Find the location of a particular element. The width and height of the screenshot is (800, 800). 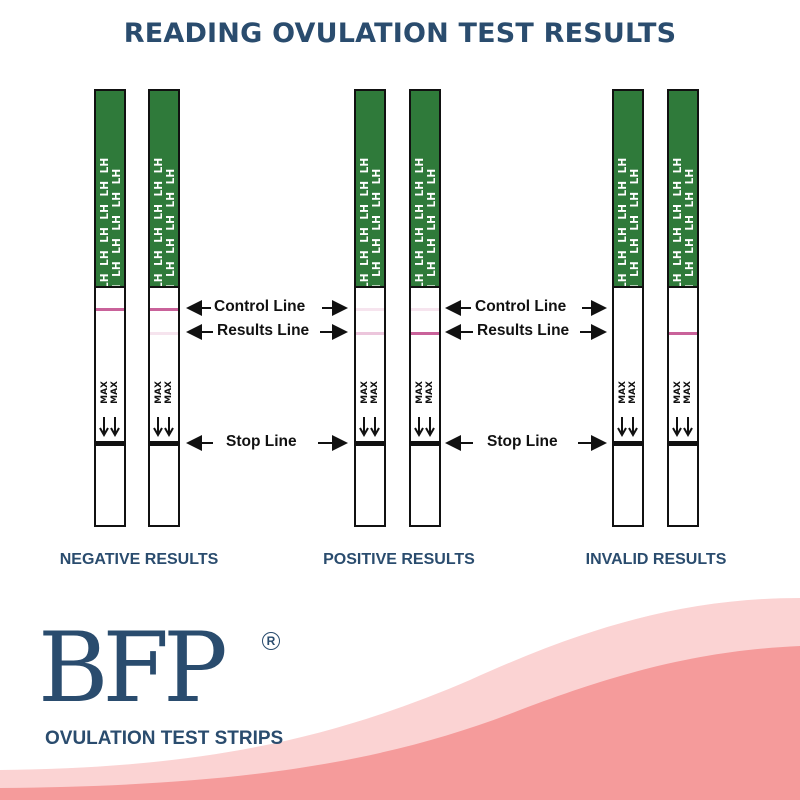

control-line-label-left: Control Line is located at coordinates (260, 306).